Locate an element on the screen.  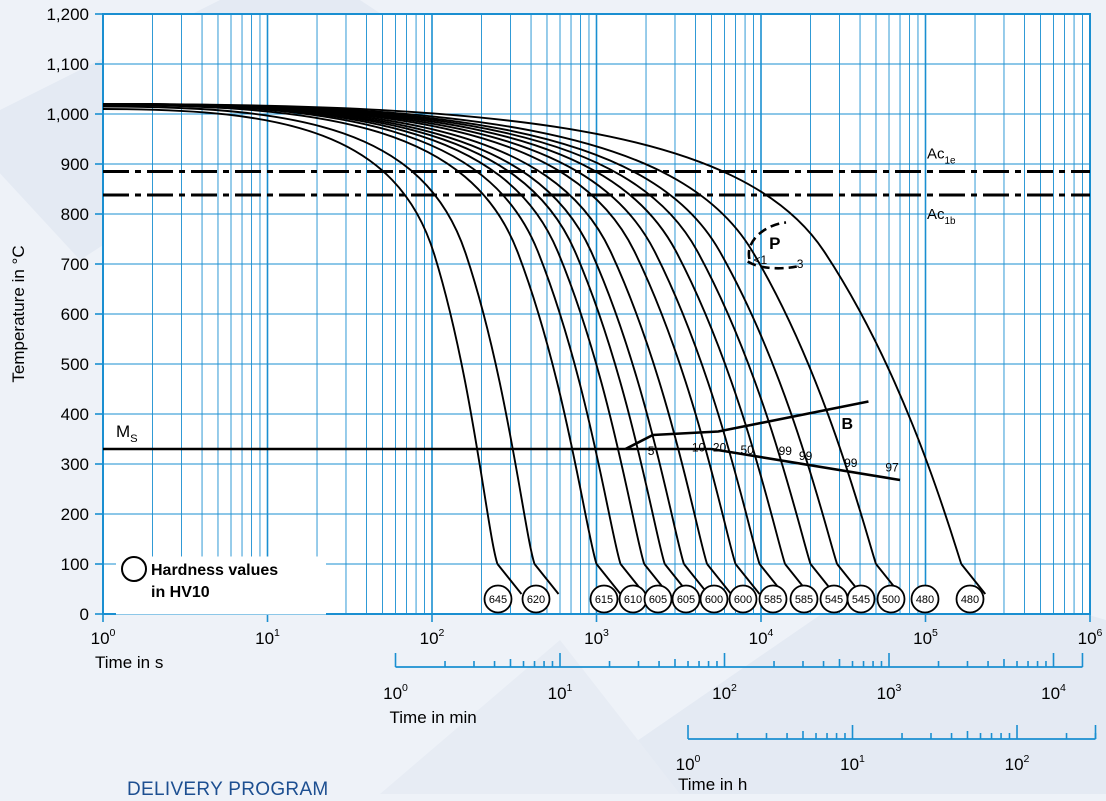
y-axis-title: Temperature in °C is located at coordinates (18, 313).